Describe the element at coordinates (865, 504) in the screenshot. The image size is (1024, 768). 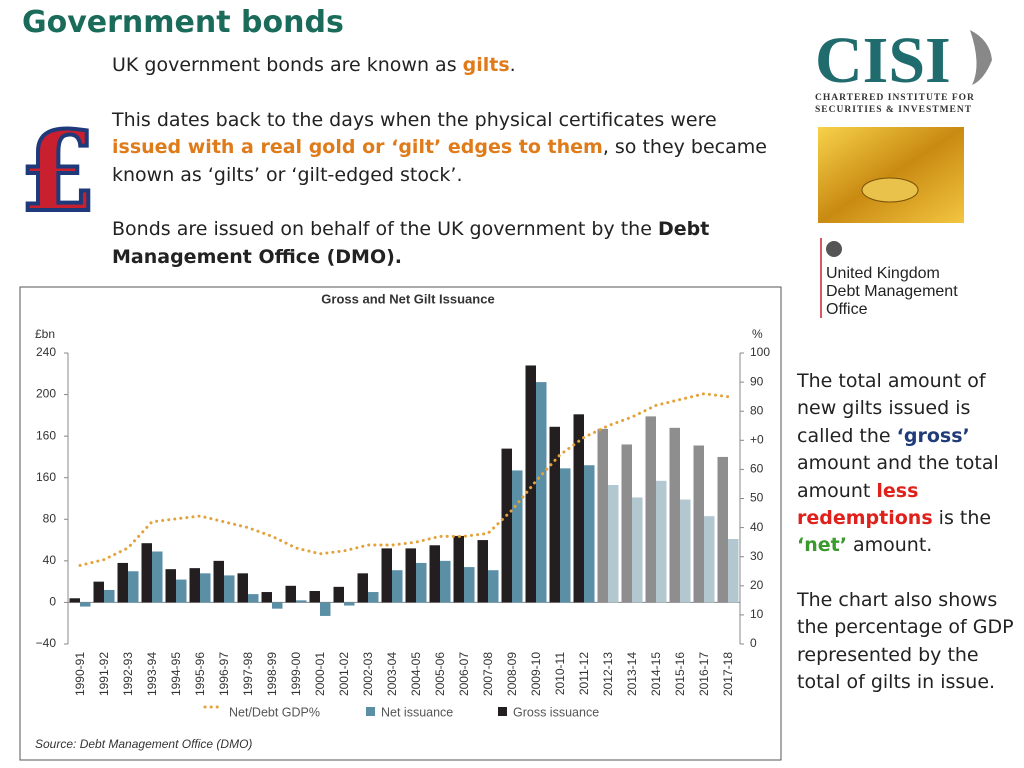
I see `highlight: less redemptions` at that location.